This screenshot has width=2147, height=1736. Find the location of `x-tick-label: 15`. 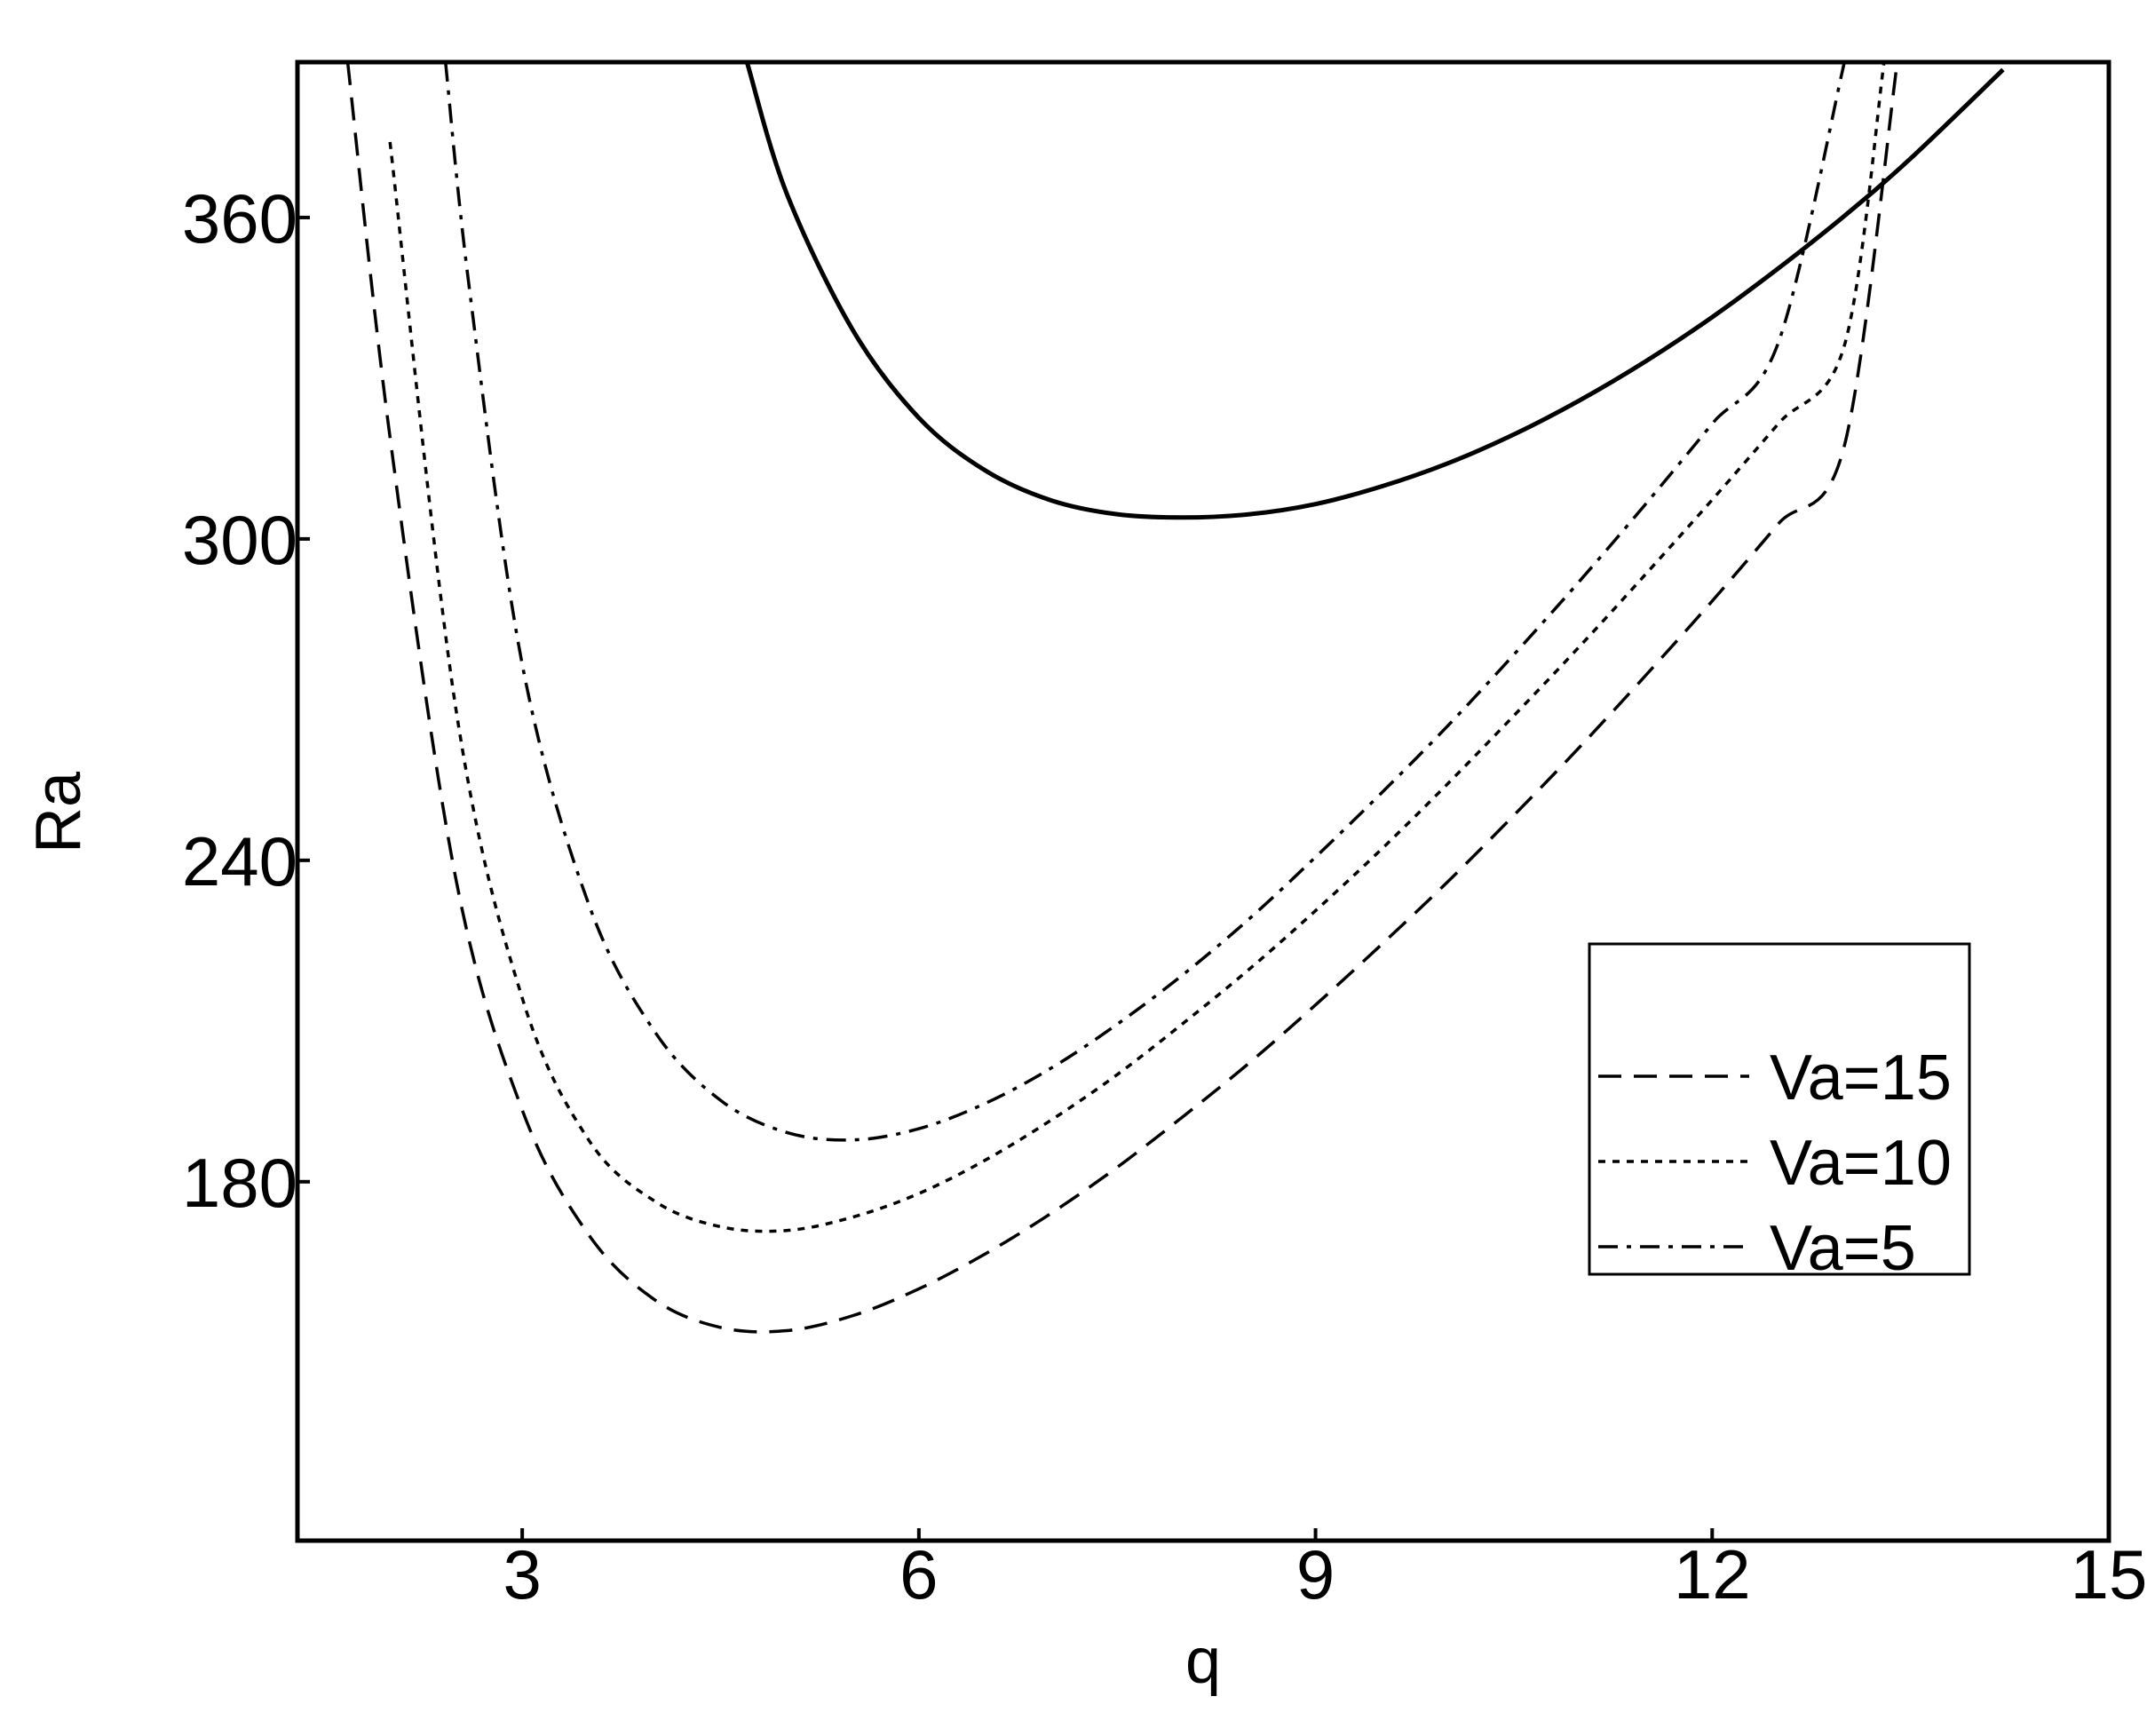

x-tick-label: 15 is located at coordinates (2109, 1574).